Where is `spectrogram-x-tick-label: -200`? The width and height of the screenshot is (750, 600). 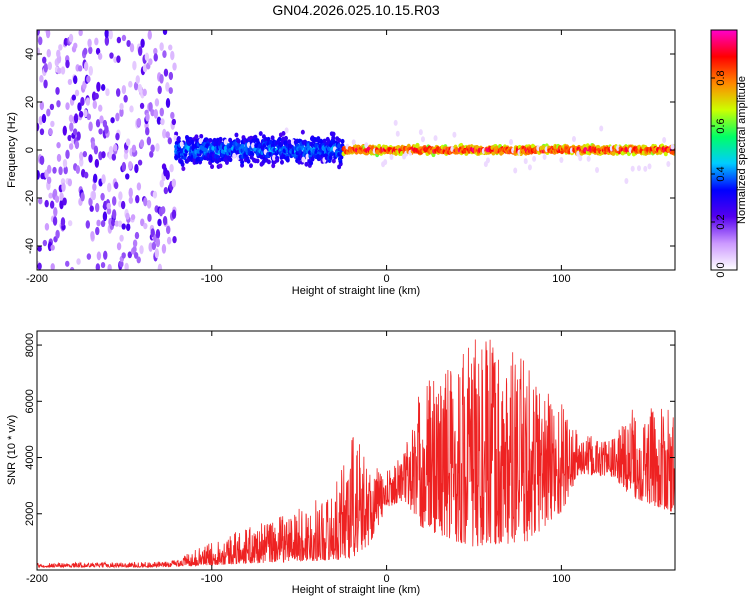
spectrogram-x-tick-label: -200 is located at coordinates (37, 279).